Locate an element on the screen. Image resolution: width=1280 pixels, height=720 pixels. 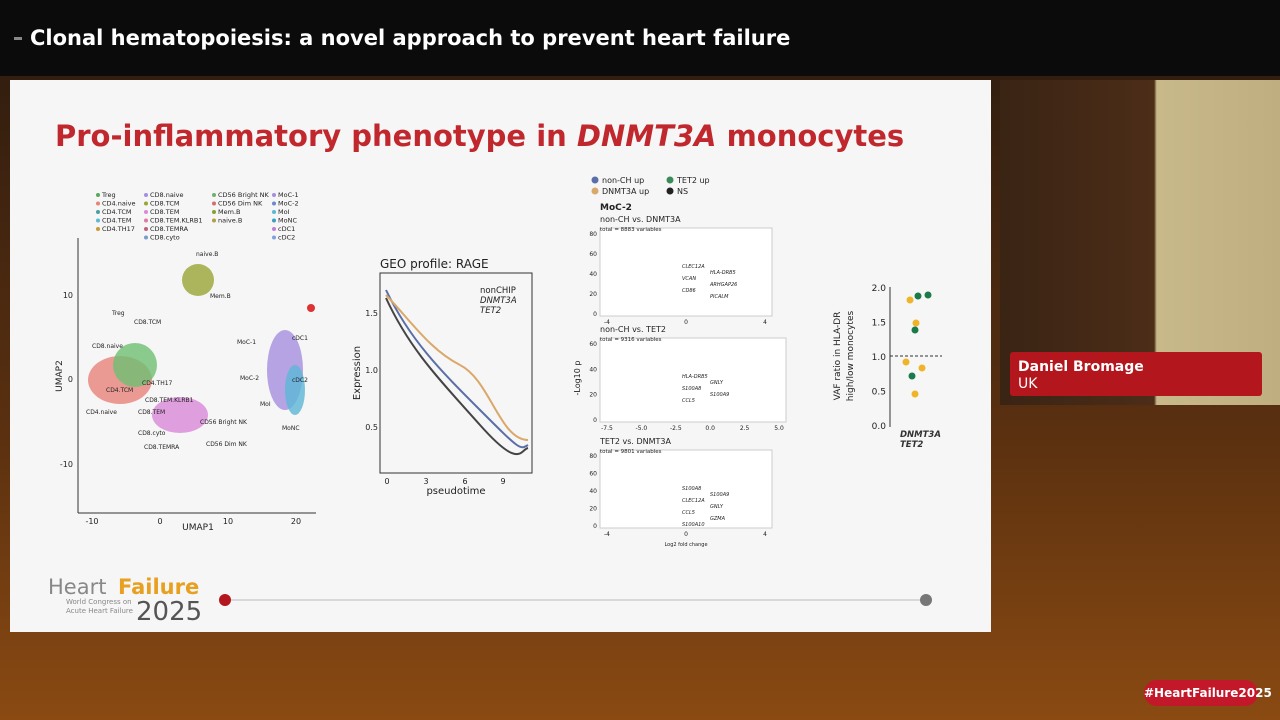
tick-label: -7.5 is located at coordinates (607, 428).